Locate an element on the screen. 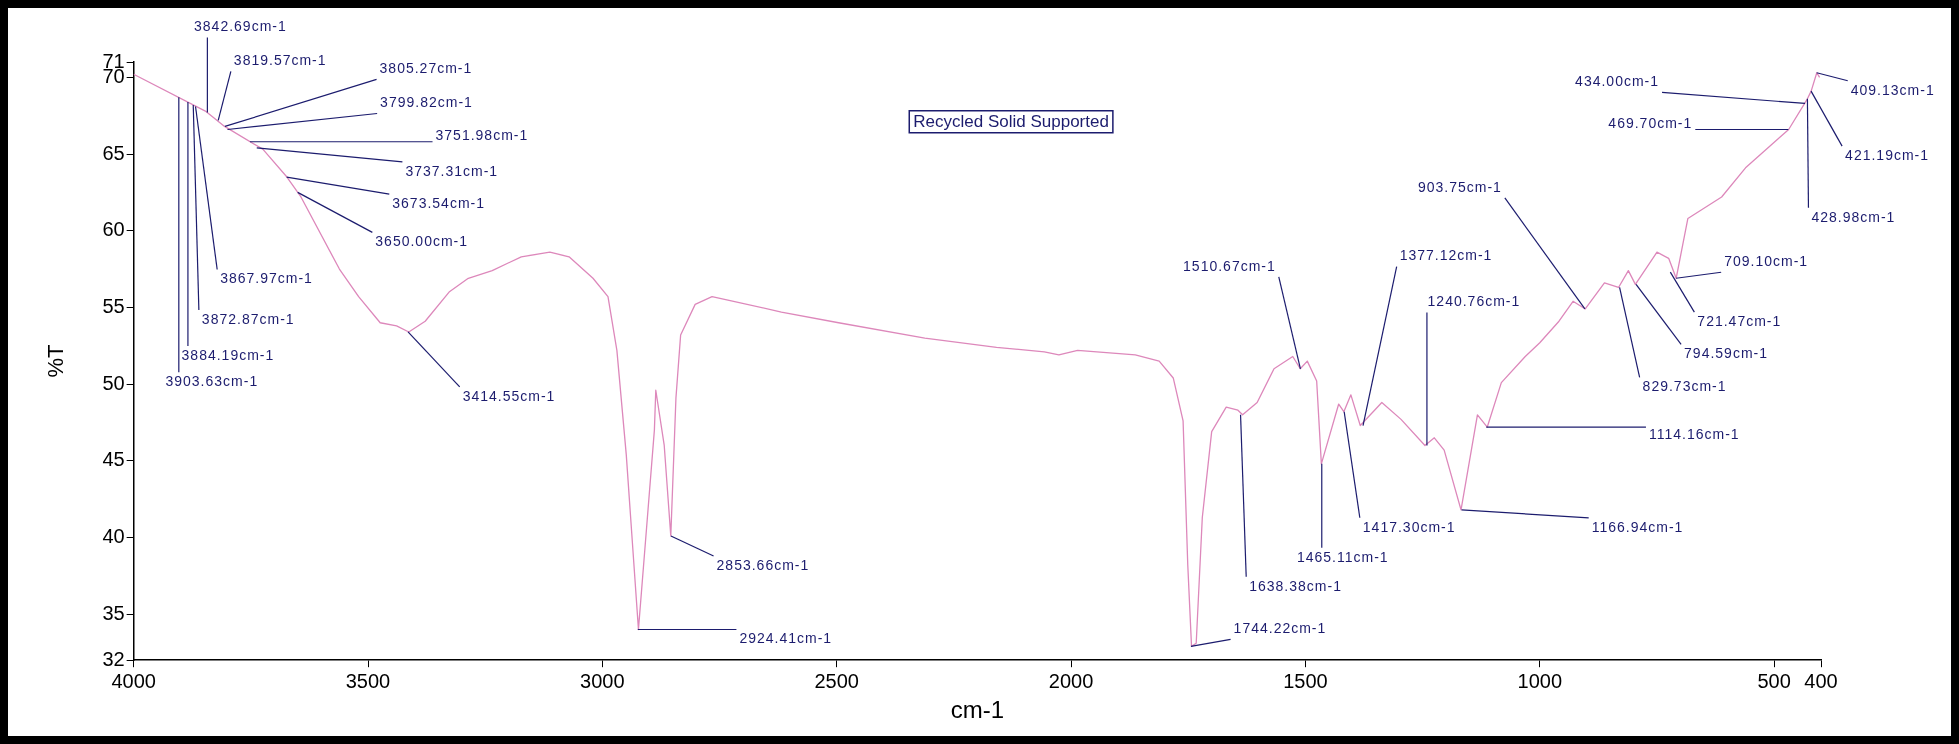 Image resolution: width=1959 pixels, height=744 pixels. y-tick-label: 45 is located at coordinates (113, 459).